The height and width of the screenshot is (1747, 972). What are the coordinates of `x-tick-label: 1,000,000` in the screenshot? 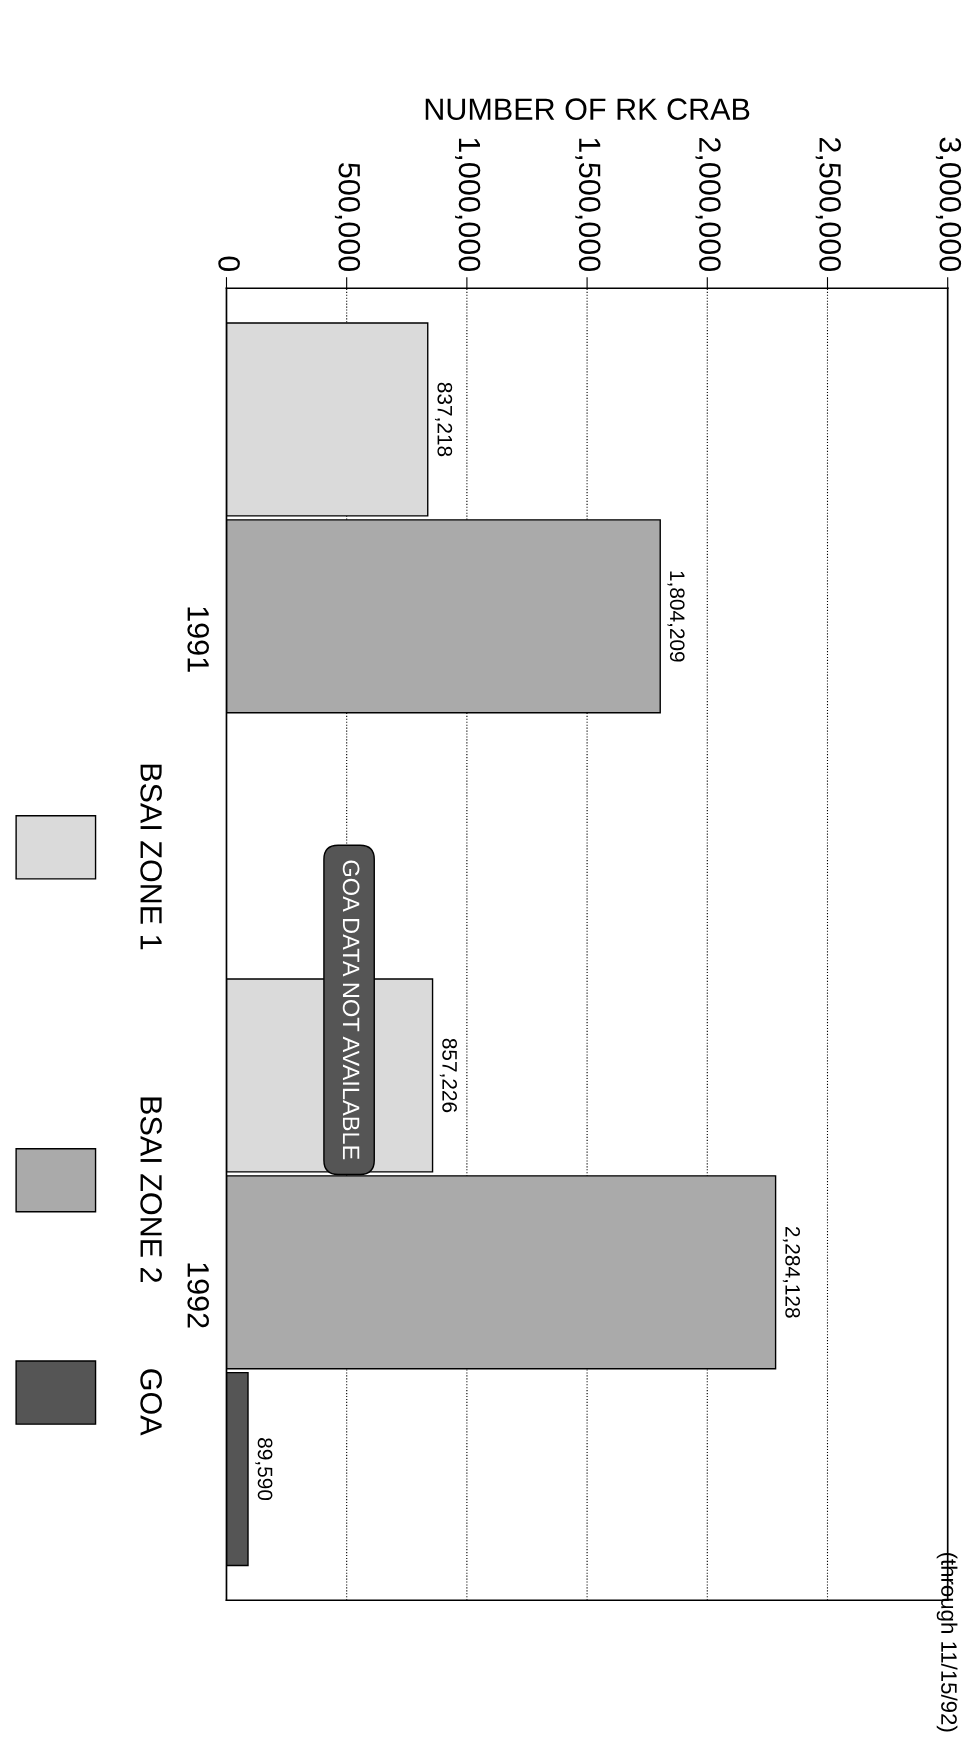 It's located at (468, 205).